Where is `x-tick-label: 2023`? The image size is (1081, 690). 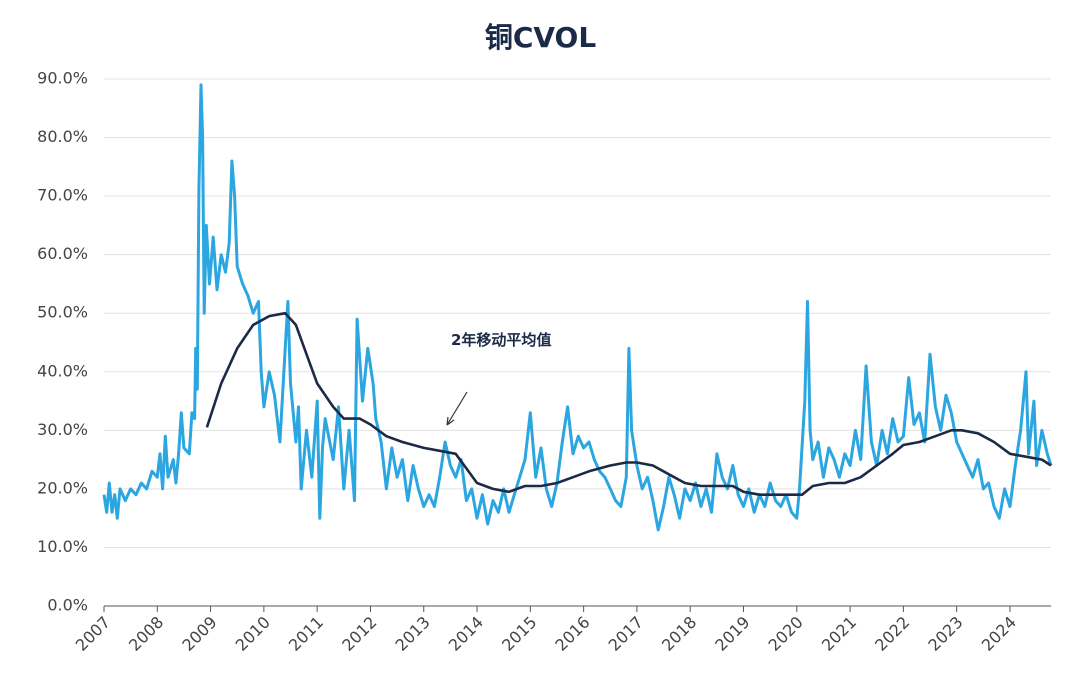 x-tick-label: 2023 is located at coordinates (945, 634).